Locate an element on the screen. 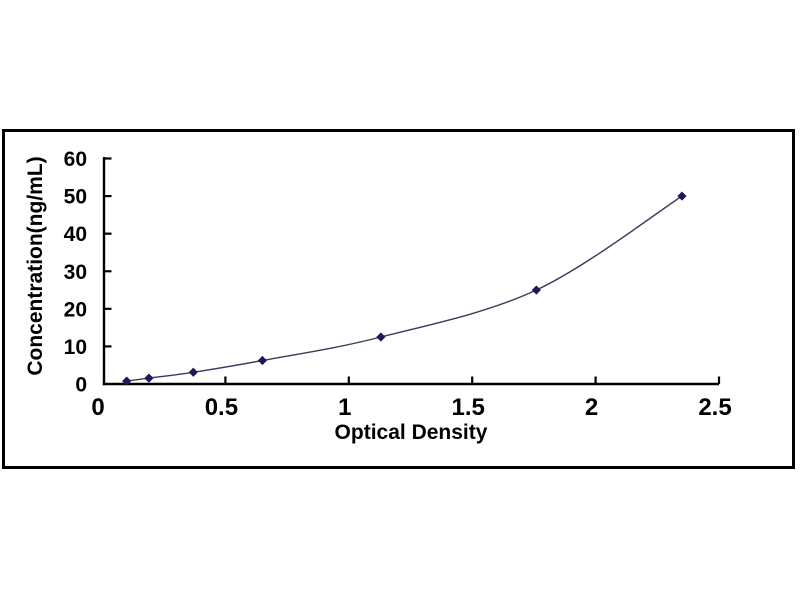 This screenshot has width=800, height=600. y-tick-label: 60 is located at coordinates (75, 159).